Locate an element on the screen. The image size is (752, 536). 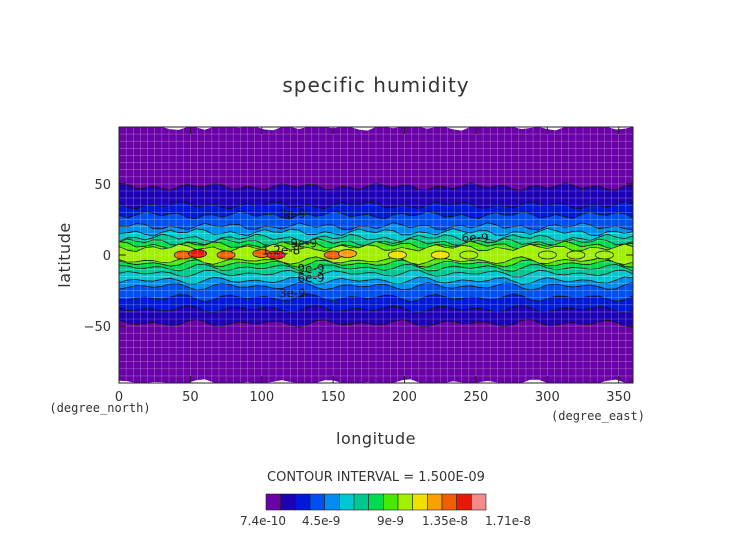
colorbar-label: 9e-9 is located at coordinates (390, 521).